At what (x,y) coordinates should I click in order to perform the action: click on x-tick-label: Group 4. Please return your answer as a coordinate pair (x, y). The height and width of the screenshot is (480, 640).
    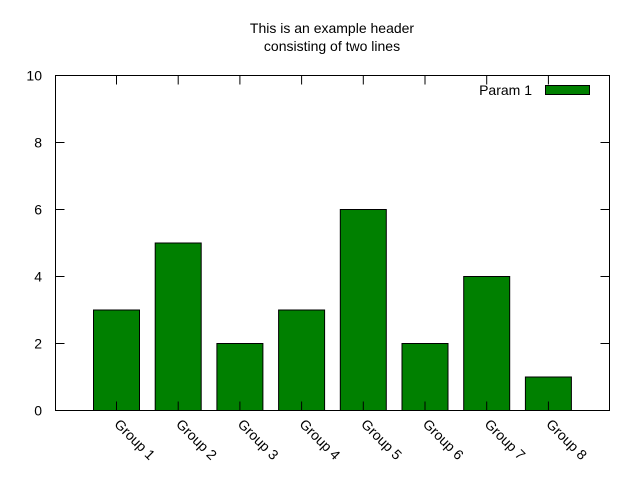
    Looking at the image, I should click on (319, 439).